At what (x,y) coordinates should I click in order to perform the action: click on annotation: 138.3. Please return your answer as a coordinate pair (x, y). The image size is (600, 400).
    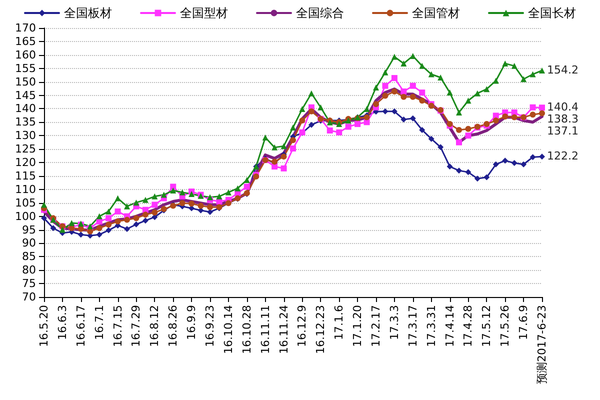
    Looking at the image, I should click on (562, 119).